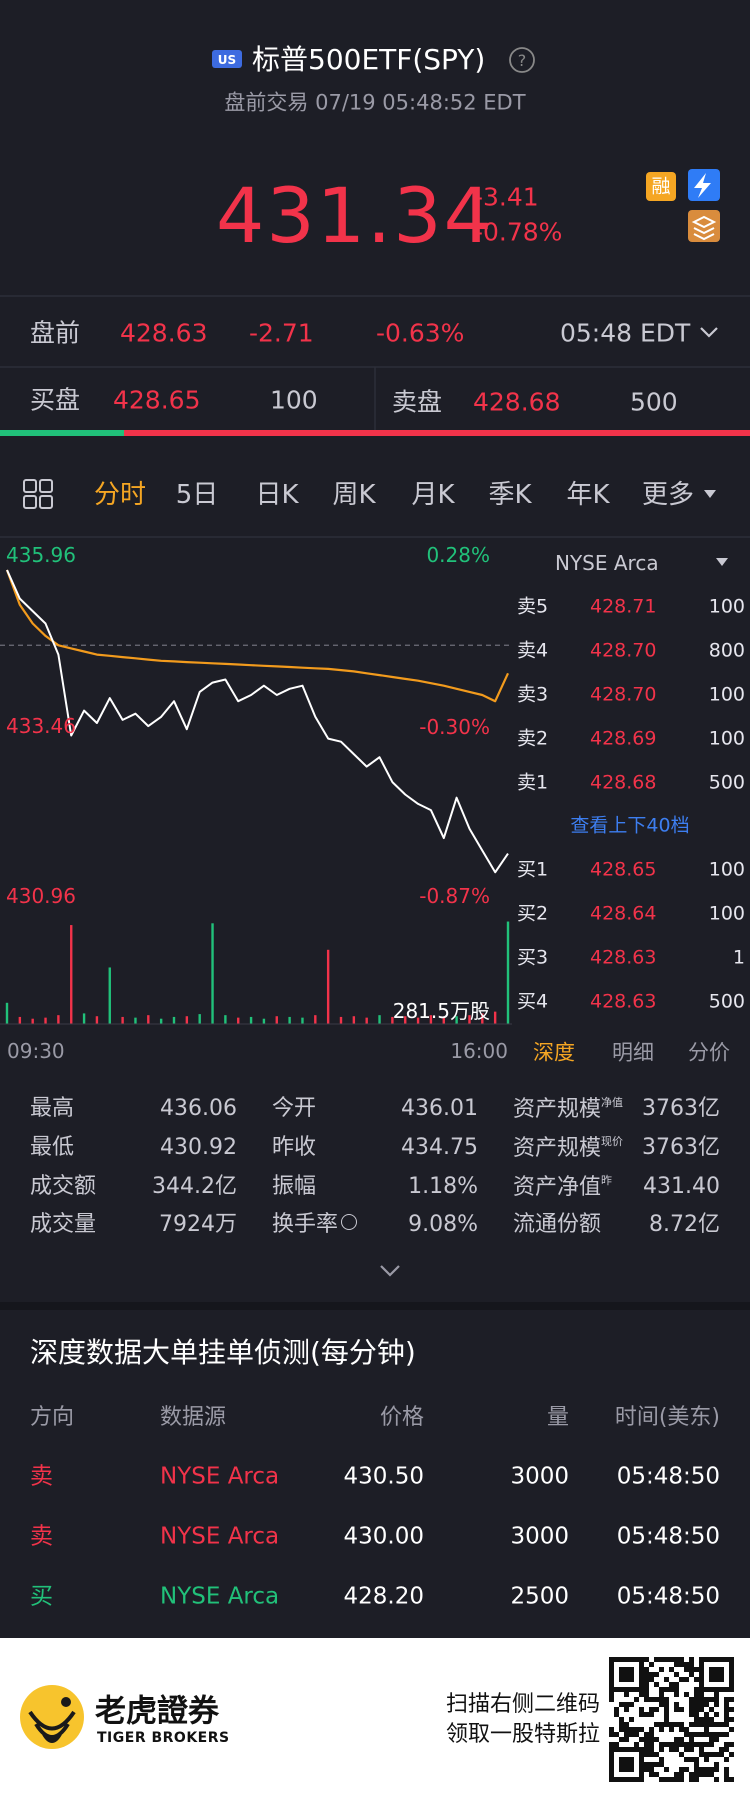 This screenshot has height=1797, width=750. What do you see at coordinates (726, 869) in the screenshot?
I see `book-size: 100` at bounding box center [726, 869].